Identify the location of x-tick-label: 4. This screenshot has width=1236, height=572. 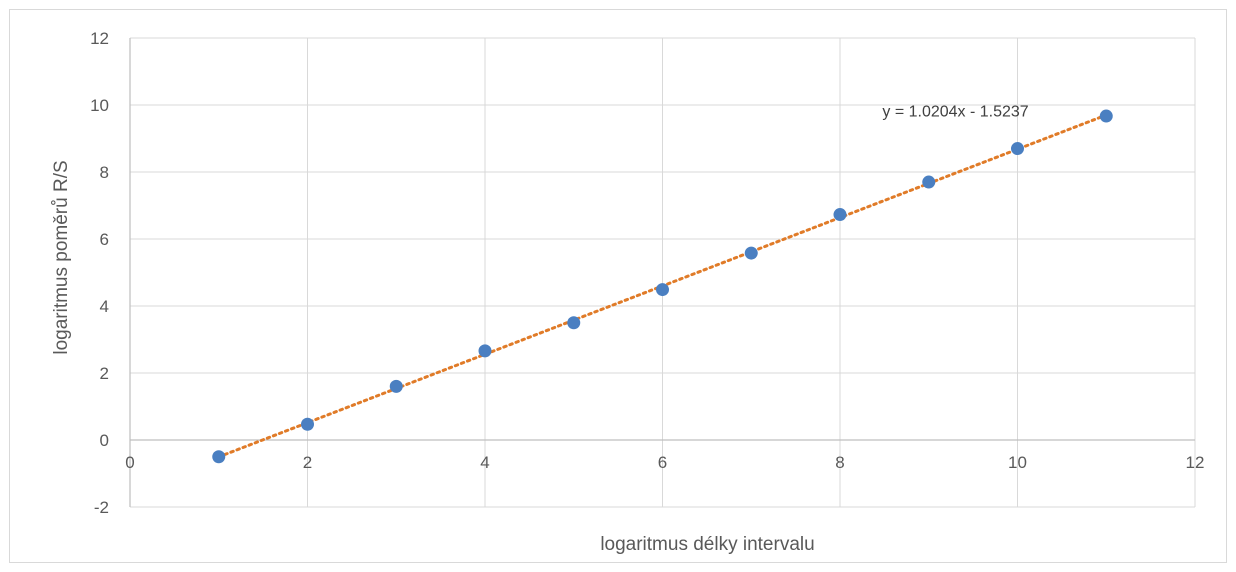
(484, 462).